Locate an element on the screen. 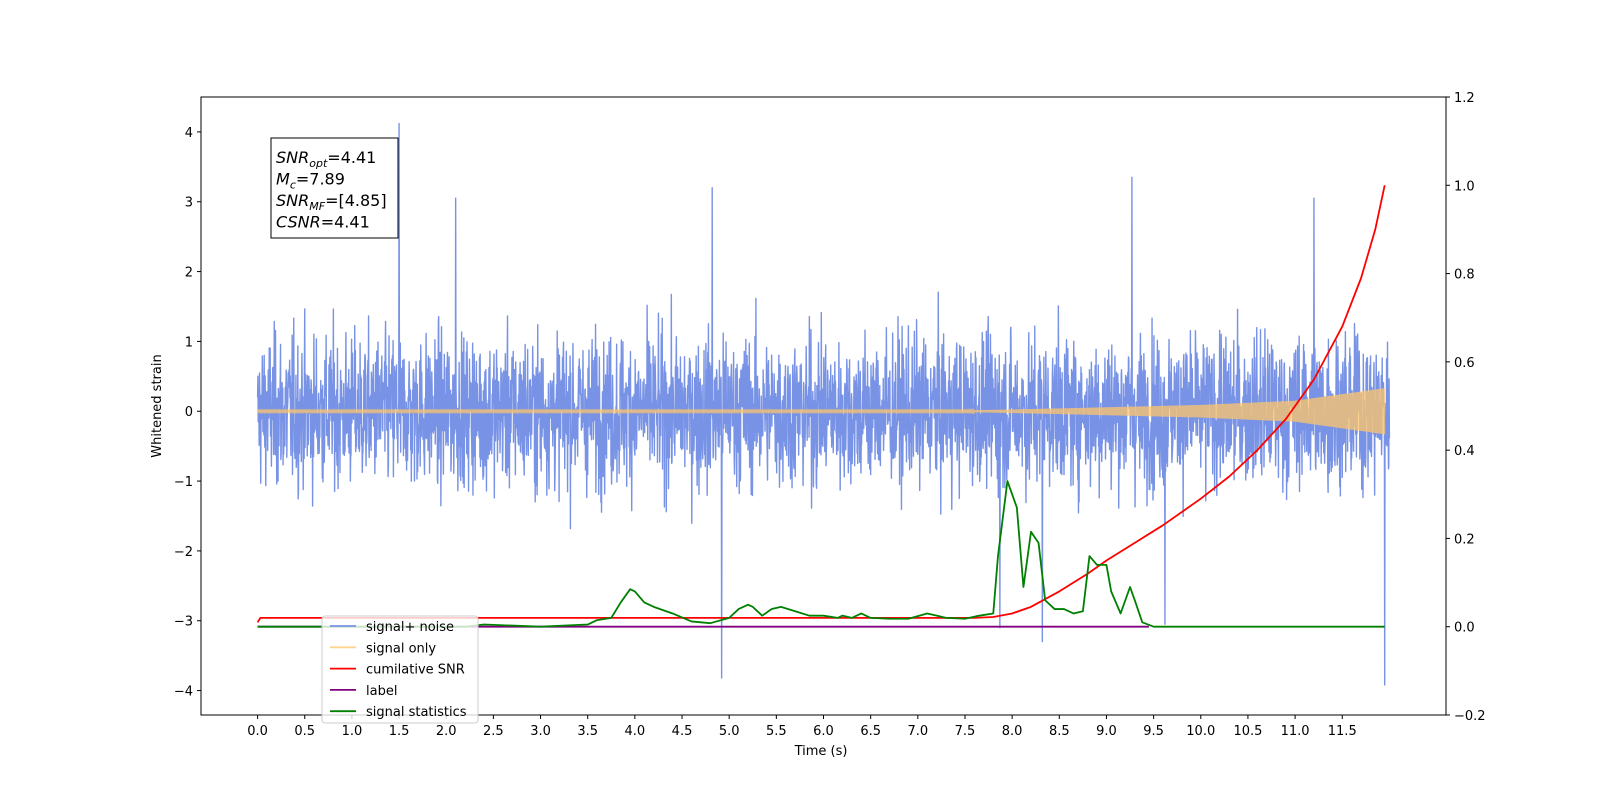 Image resolution: width=1600 pixels, height=800 pixels. y-axis-right: 1.2 1.0 0.8 0.6 0.4 0.2 0.0 −0.2 is located at coordinates (1466, 407).